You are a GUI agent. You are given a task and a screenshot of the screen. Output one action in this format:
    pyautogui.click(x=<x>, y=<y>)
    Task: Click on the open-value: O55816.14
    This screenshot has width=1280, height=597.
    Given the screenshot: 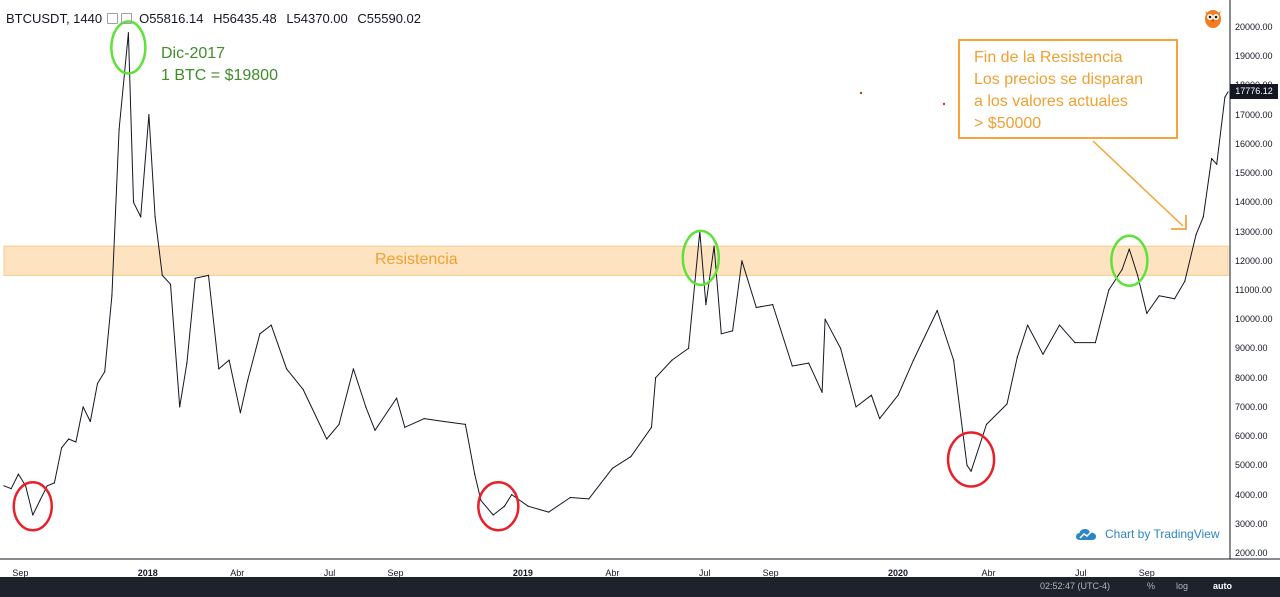 What is the action you would take?
    pyautogui.click(x=171, y=18)
    